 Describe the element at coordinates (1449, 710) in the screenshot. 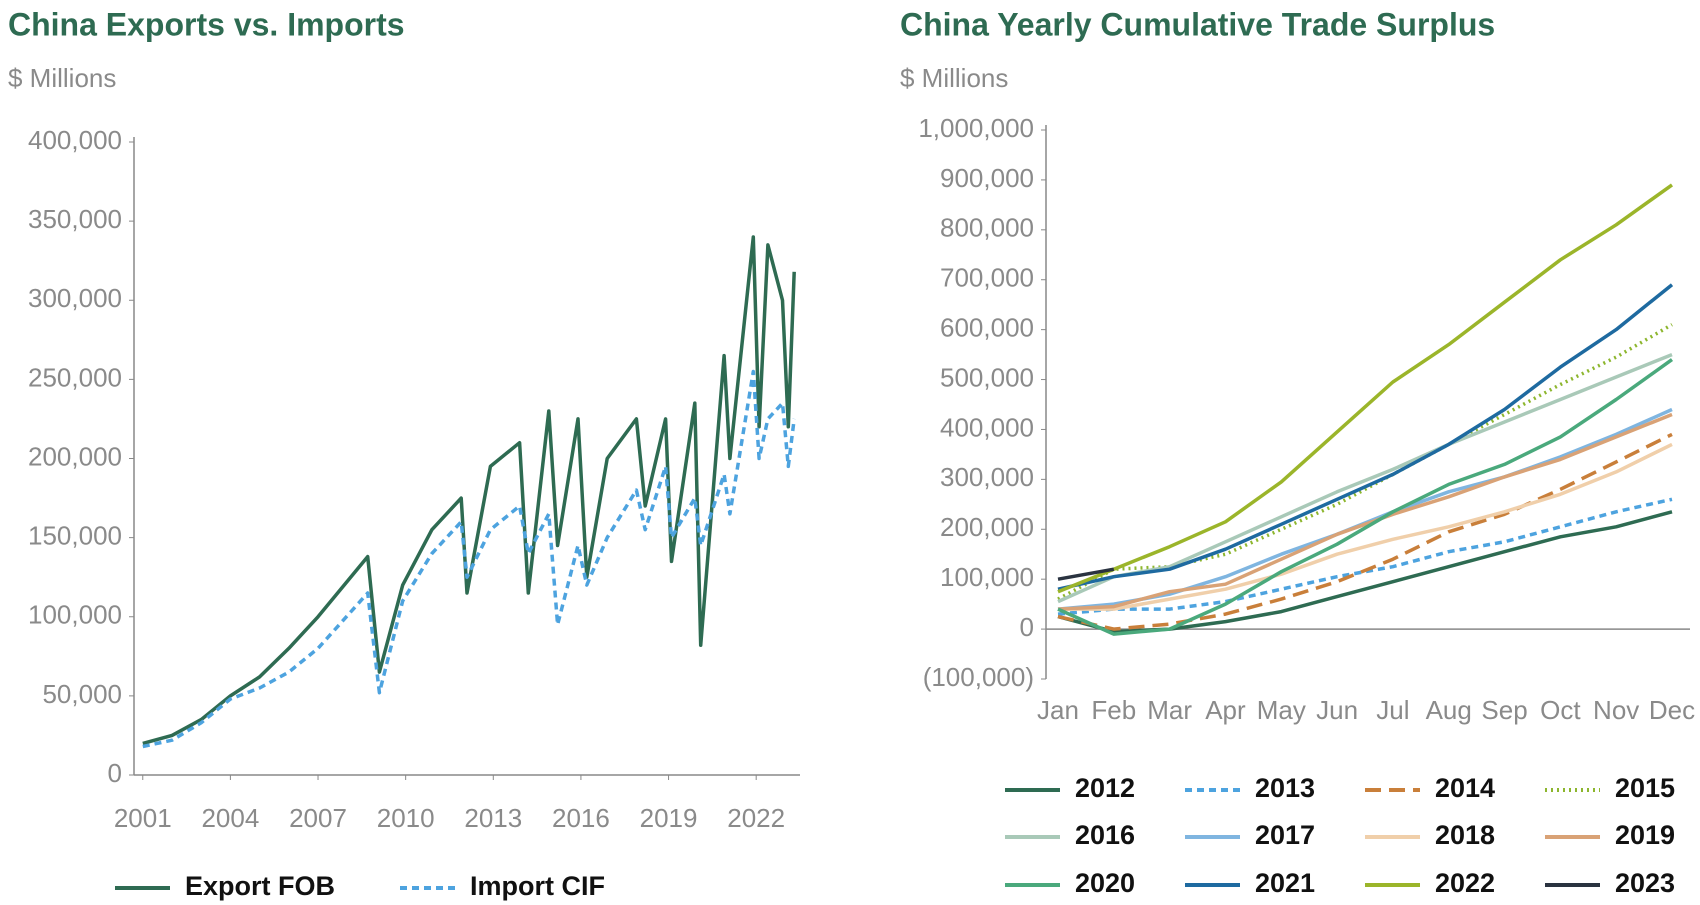

I see `x-tick-label: Aug` at that location.